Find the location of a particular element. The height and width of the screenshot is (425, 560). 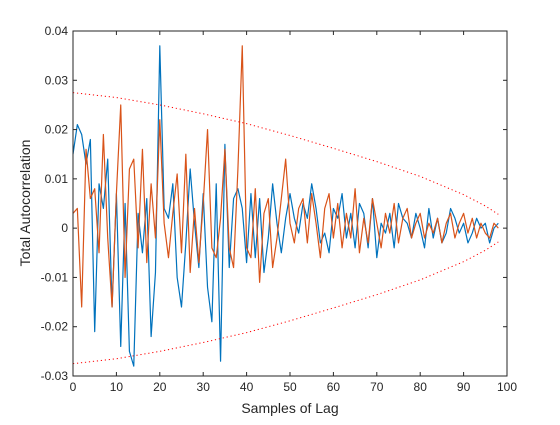

x-tick-label: 30 is located at coordinates (204, 387).